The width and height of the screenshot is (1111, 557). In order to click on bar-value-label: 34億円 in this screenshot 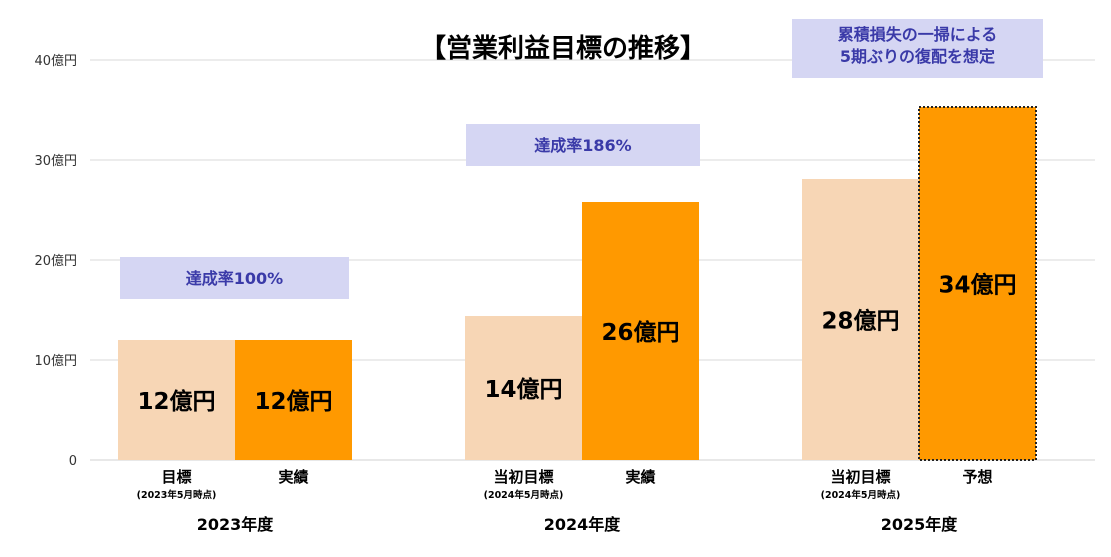, I will do `click(977, 285)`.